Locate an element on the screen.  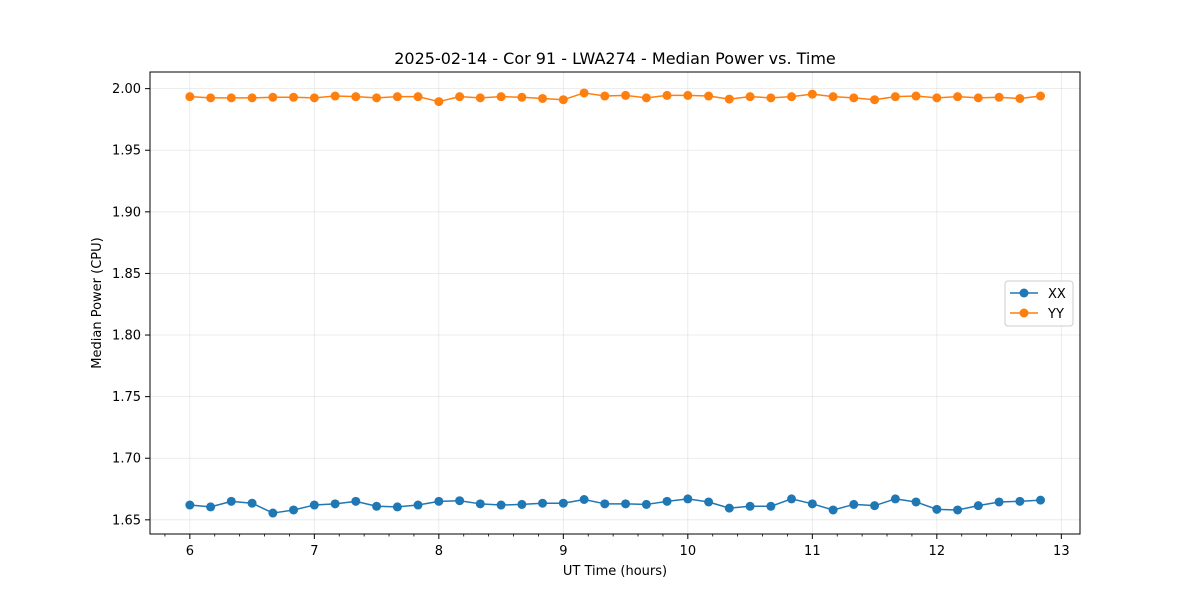
x-tick-label: 11 is located at coordinates (812, 551).